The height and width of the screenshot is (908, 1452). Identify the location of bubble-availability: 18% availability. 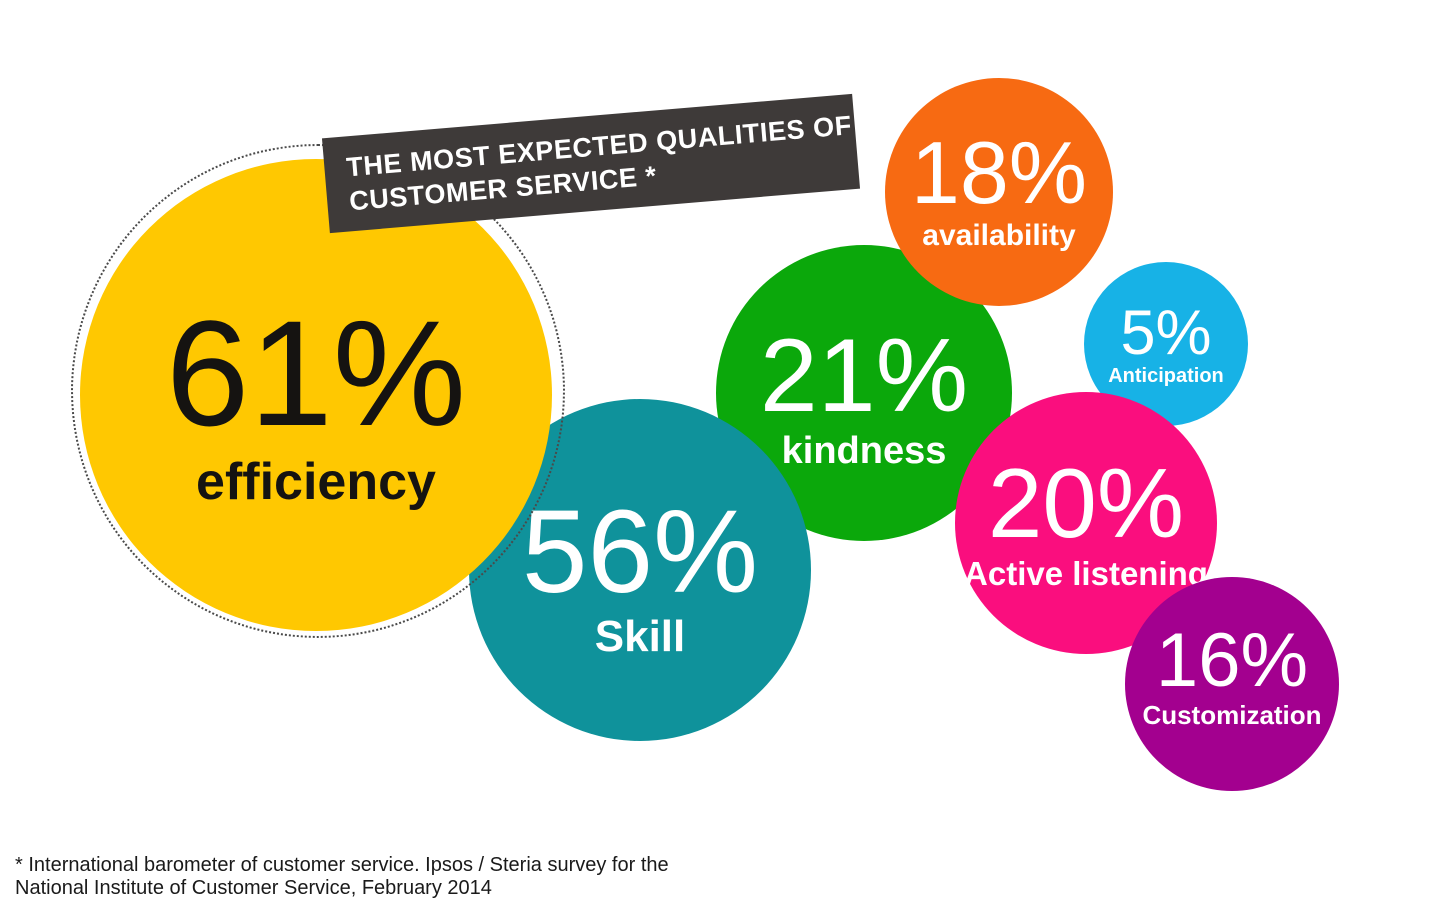
(999, 192).